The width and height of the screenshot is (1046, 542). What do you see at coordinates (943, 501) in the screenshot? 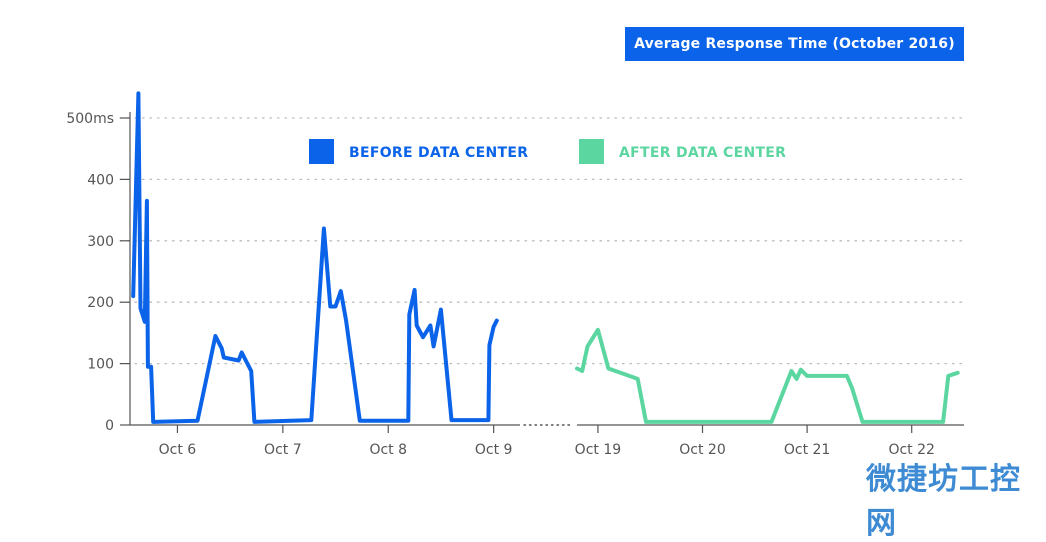
I see `watermark: 微捷坊工控网` at bounding box center [943, 501].